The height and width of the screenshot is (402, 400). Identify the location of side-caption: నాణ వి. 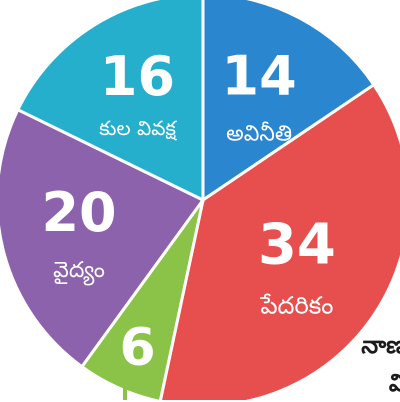
(380, 364).